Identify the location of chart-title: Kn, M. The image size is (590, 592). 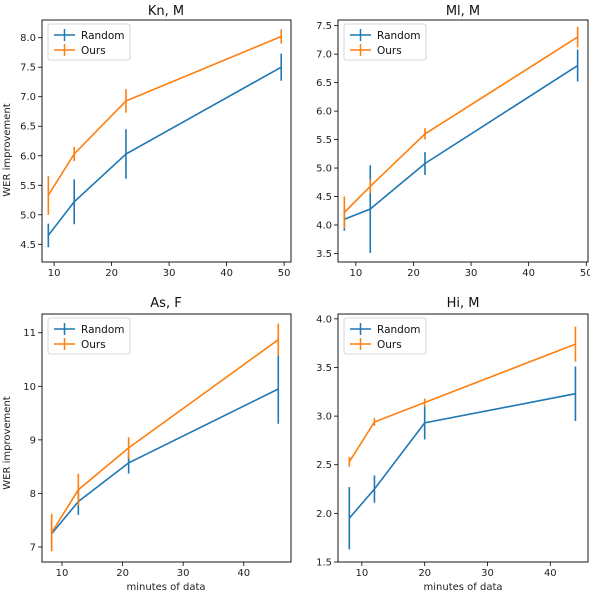
(166, 11).